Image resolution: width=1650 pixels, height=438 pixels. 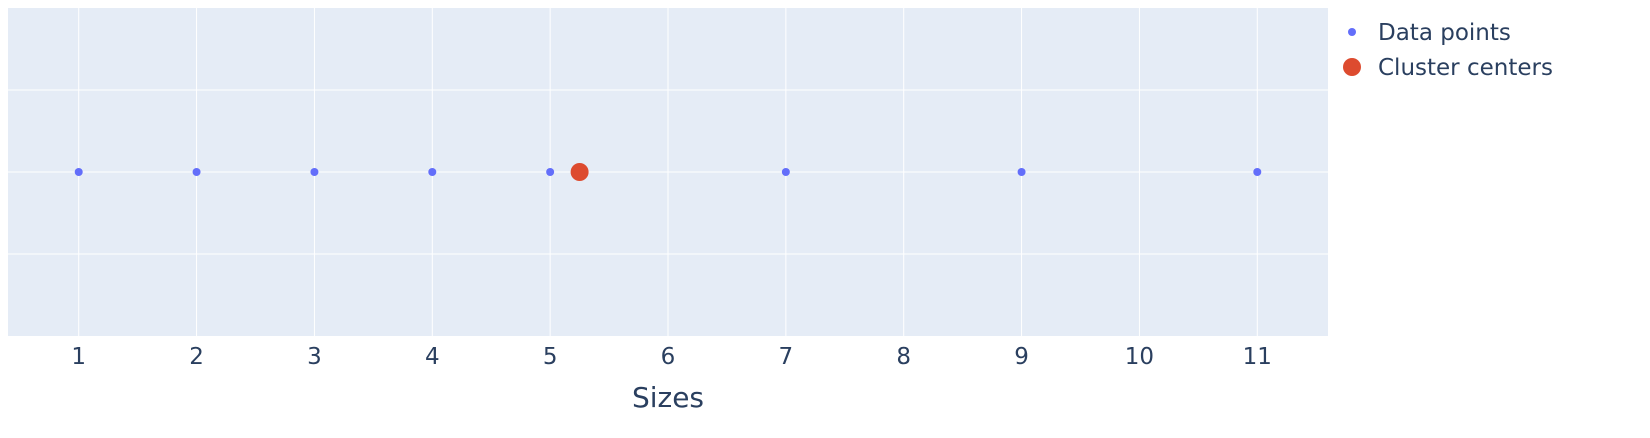 What do you see at coordinates (432, 357) in the screenshot?
I see `x-tick-label: 4` at bounding box center [432, 357].